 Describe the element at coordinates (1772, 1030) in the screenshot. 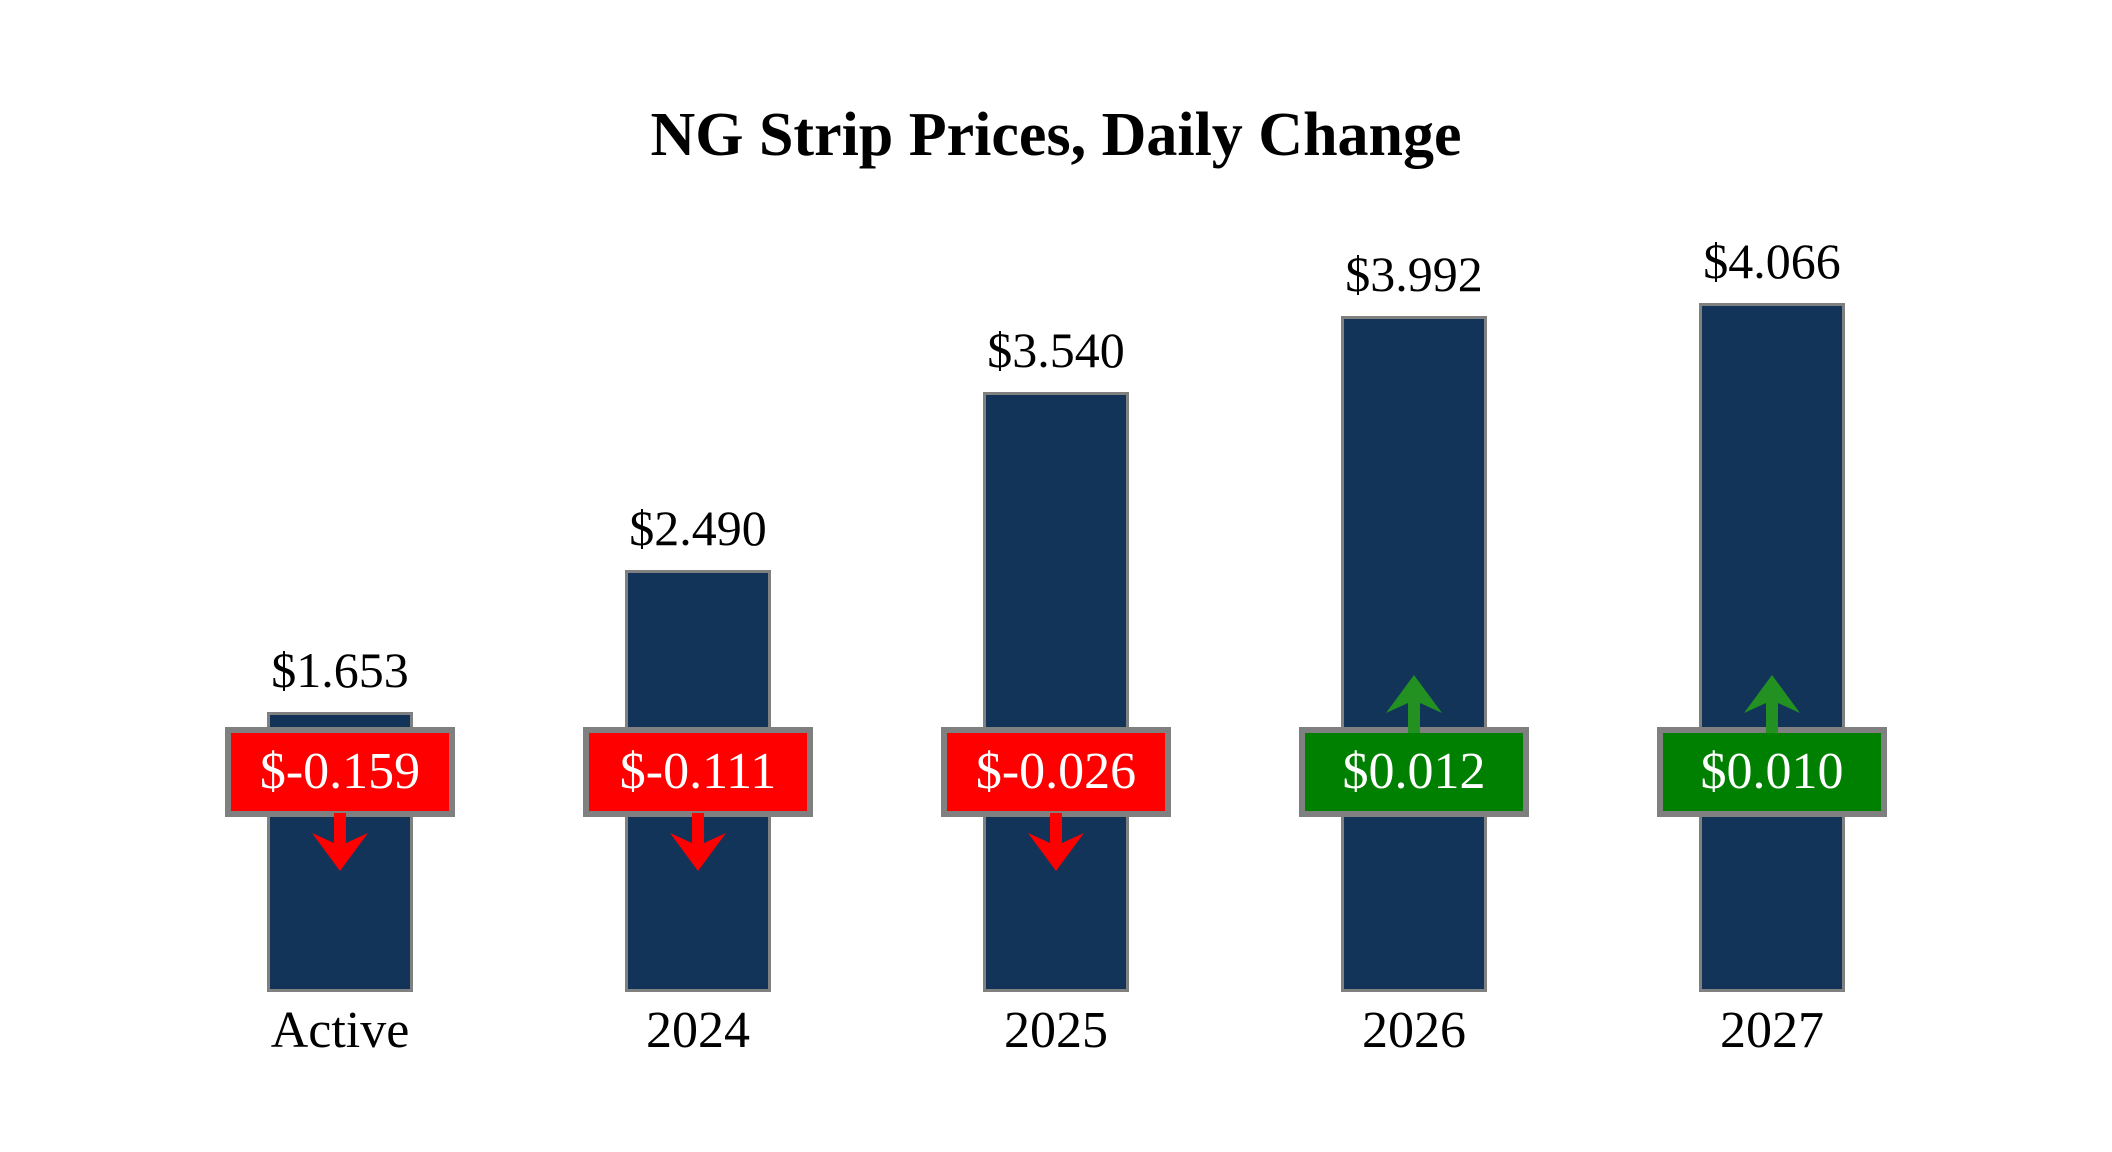

I see `category-label: 2027` at that location.